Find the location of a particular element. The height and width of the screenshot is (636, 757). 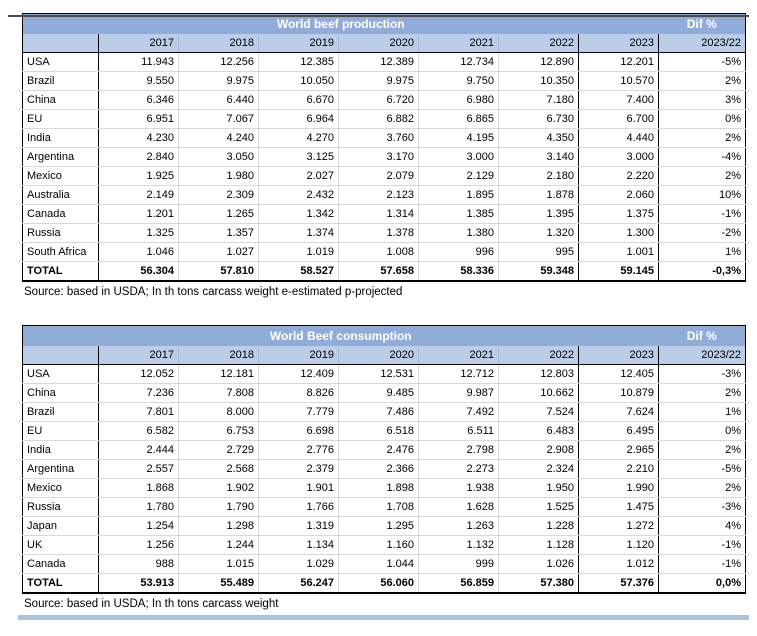

value-cell: 1.325 is located at coordinates (138, 233).